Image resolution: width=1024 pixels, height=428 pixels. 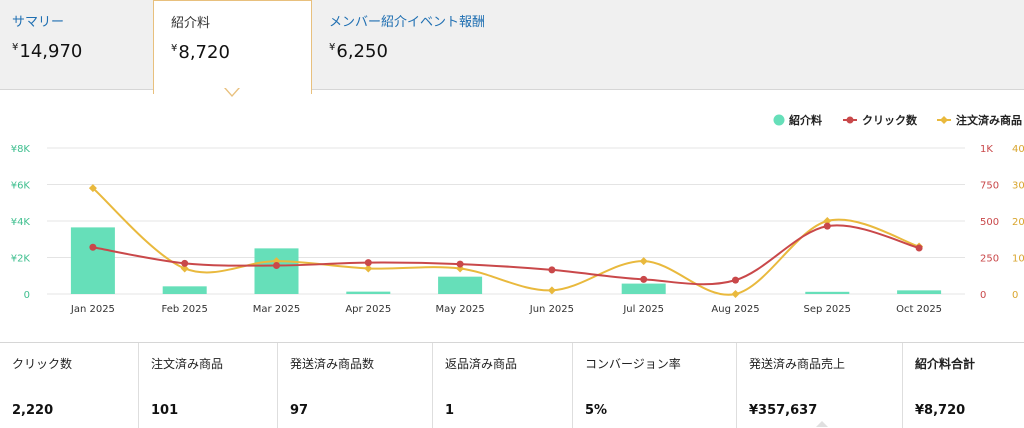 I want to click on y-left-tick-label: ¥6K, so click(x=21, y=186).